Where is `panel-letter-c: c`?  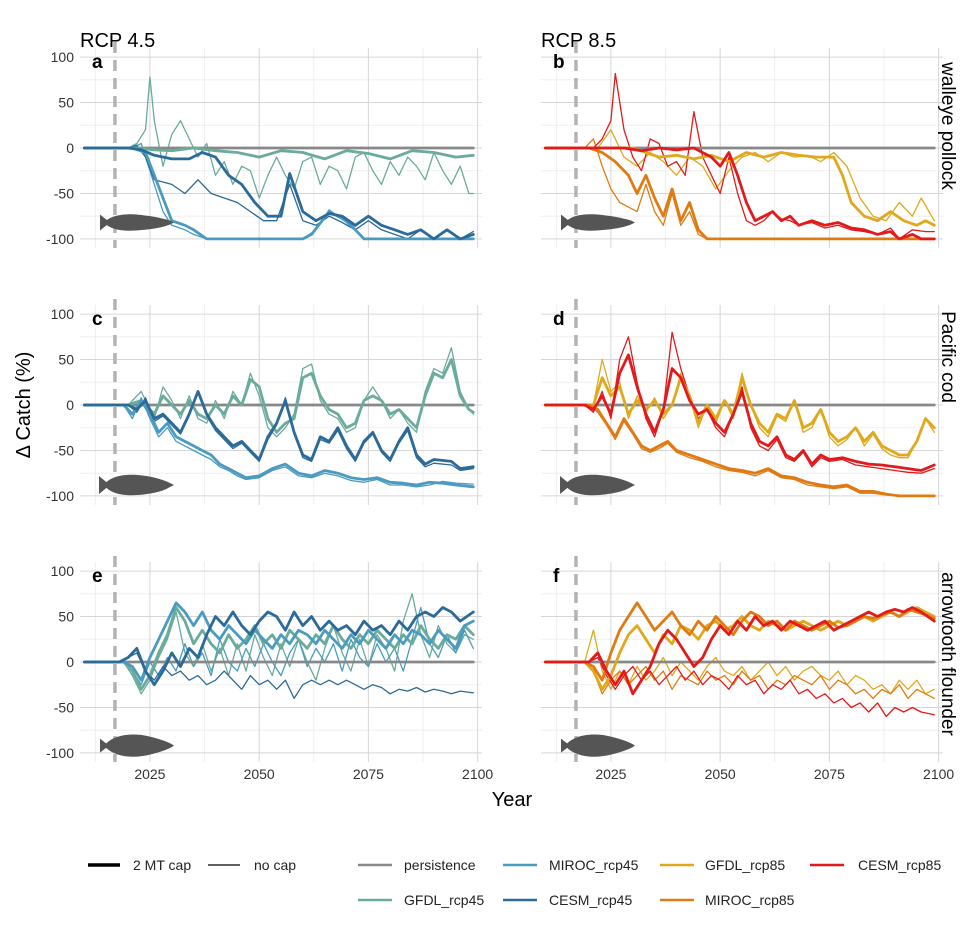 panel-letter-c: c is located at coordinates (97, 319).